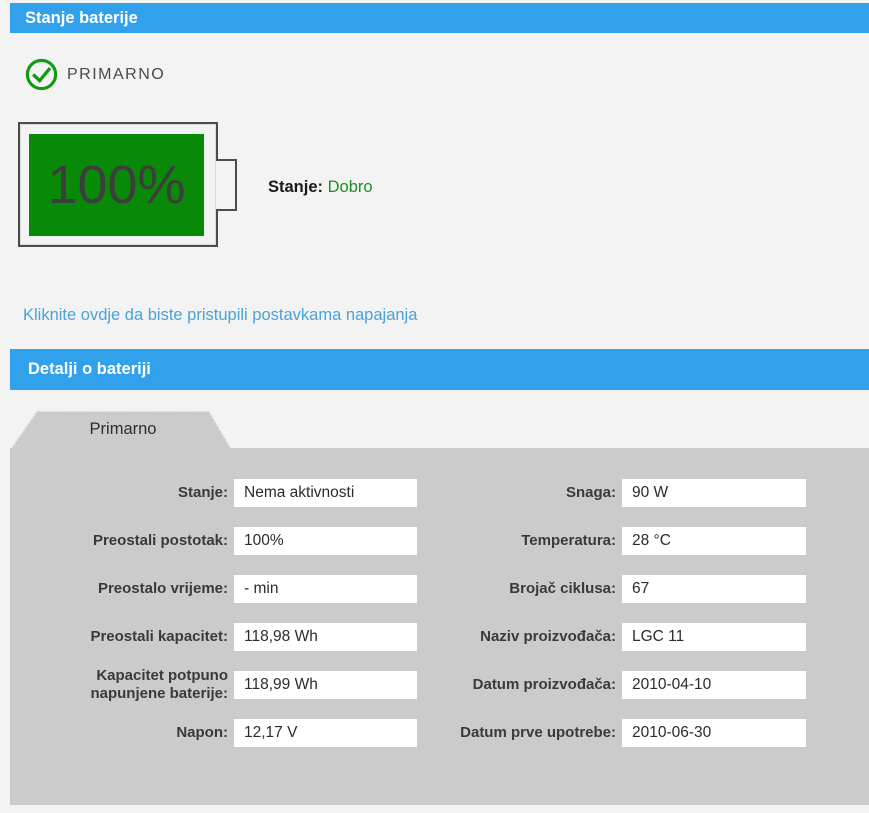 Image resolution: width=869 pixels, height=813 pixels. I want to click on check-circle-icon, so click(41, 74).